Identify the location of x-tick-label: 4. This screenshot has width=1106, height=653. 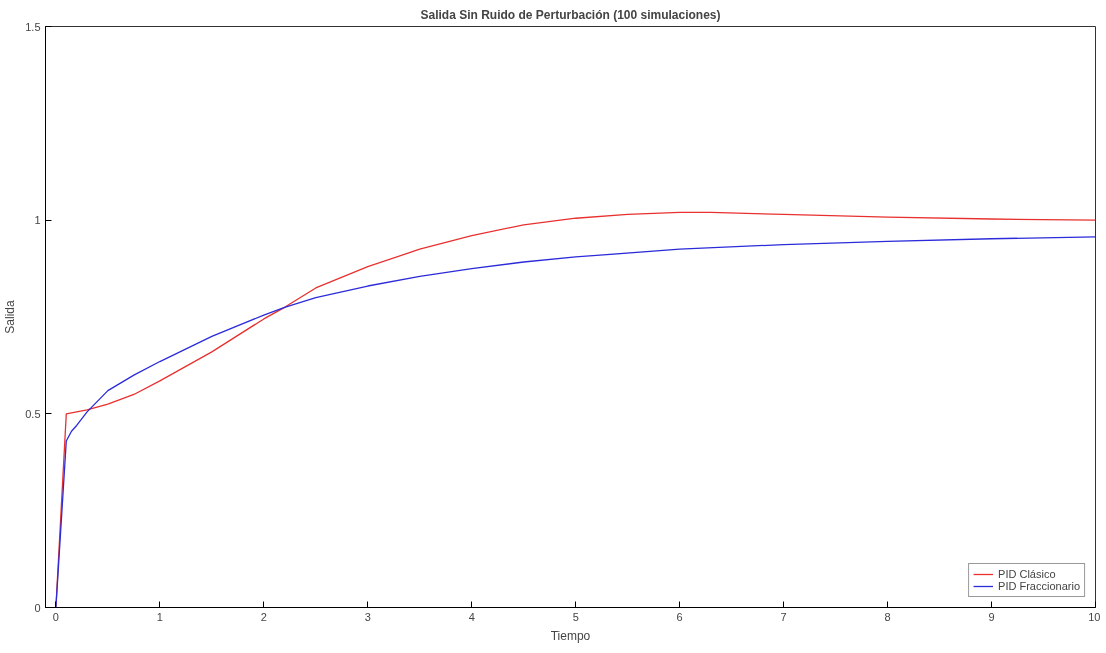
(471, 616).